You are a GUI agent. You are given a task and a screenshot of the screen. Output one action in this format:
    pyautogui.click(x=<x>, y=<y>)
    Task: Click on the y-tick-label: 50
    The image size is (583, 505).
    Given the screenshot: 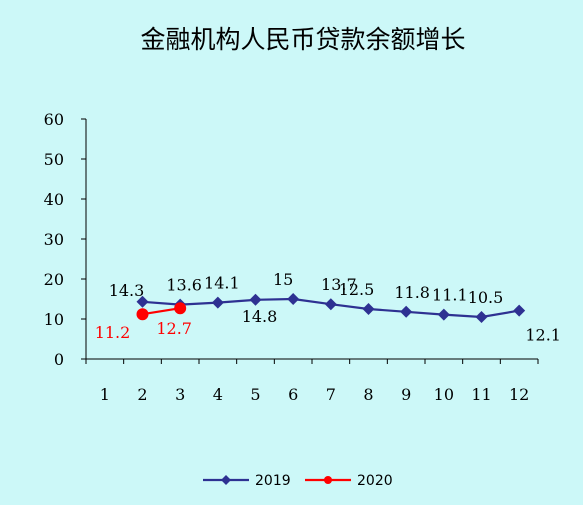 What is the action you would take?
    pyautogui.click(x=54, y=159)
    